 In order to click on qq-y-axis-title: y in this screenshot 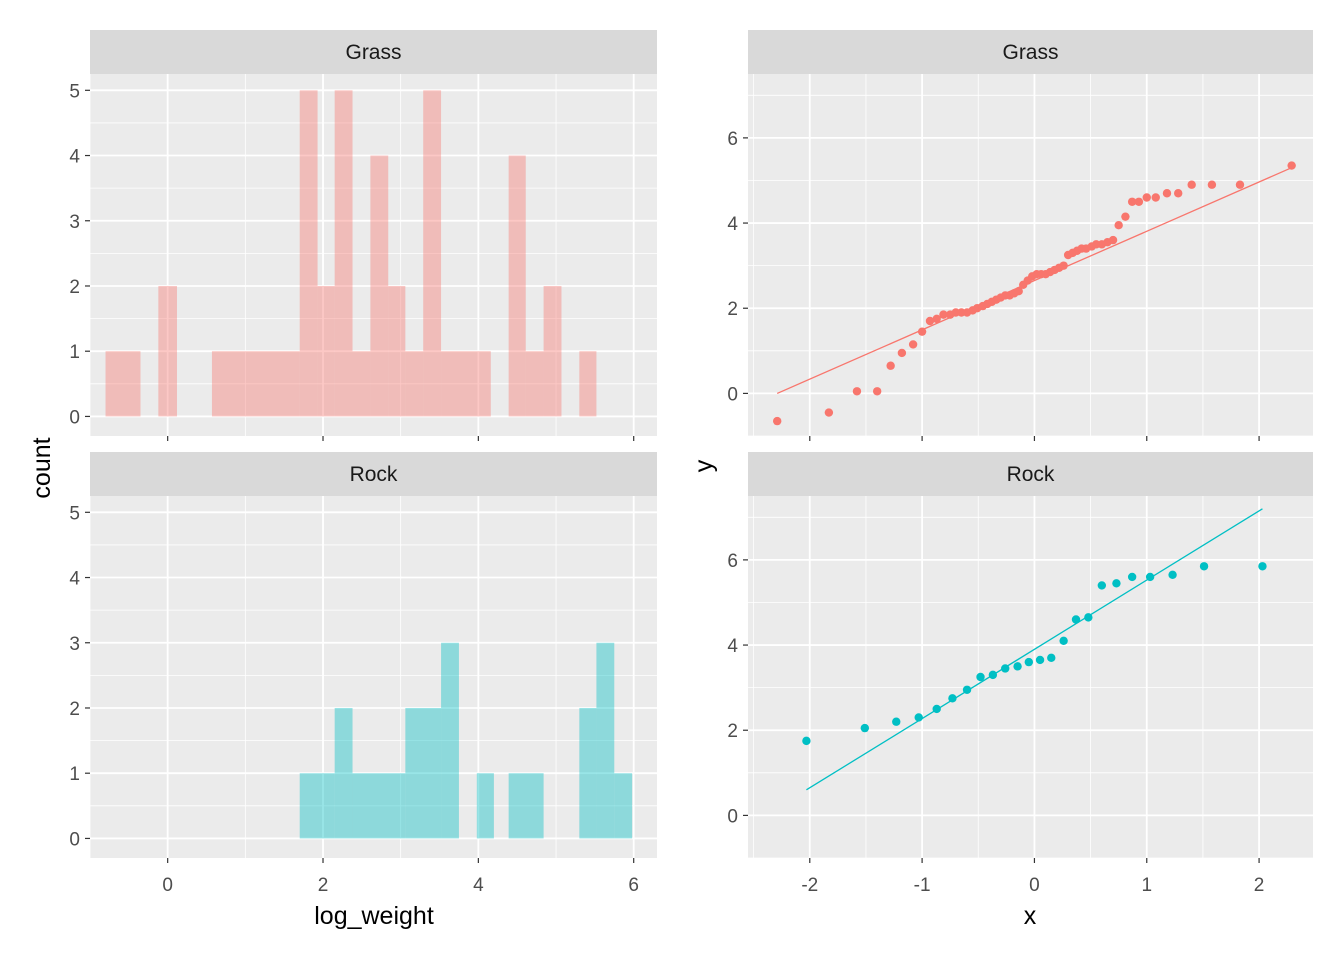, I will do `click(704, 465)`.